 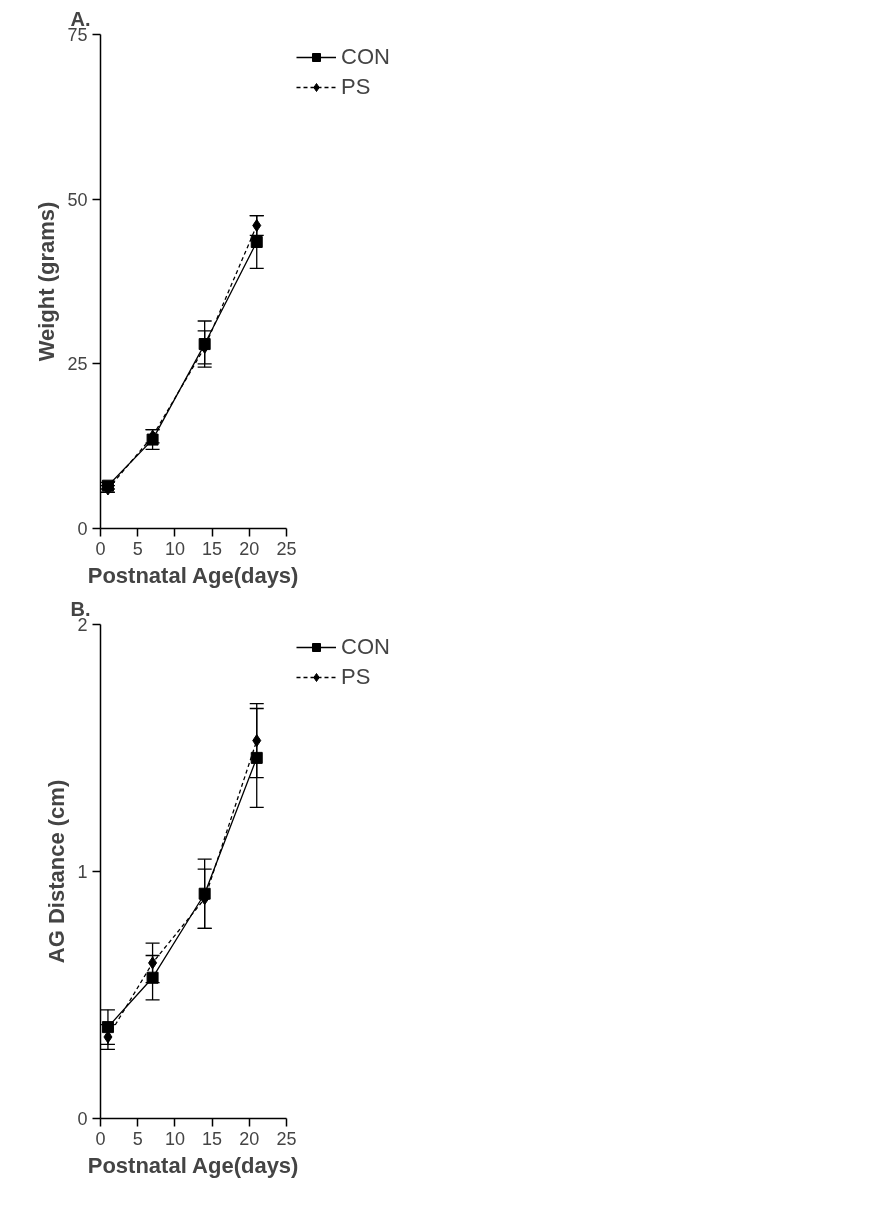 I want to click on y-axis-title: AG Distance (cm), so click(x=57, y=871).